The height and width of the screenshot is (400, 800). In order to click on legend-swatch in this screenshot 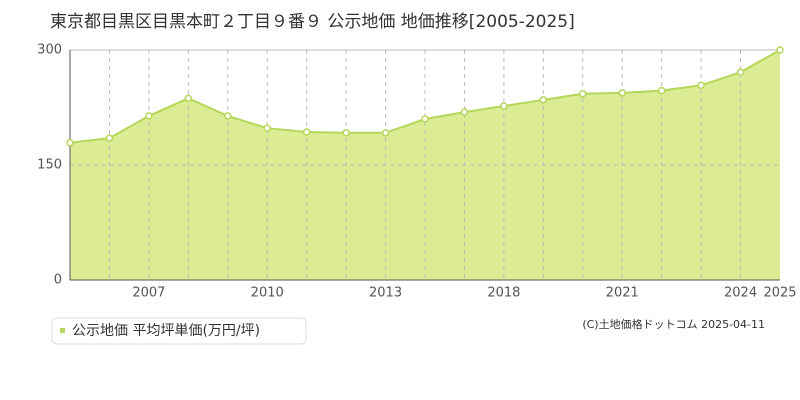, I will do `click(62, 330)`.